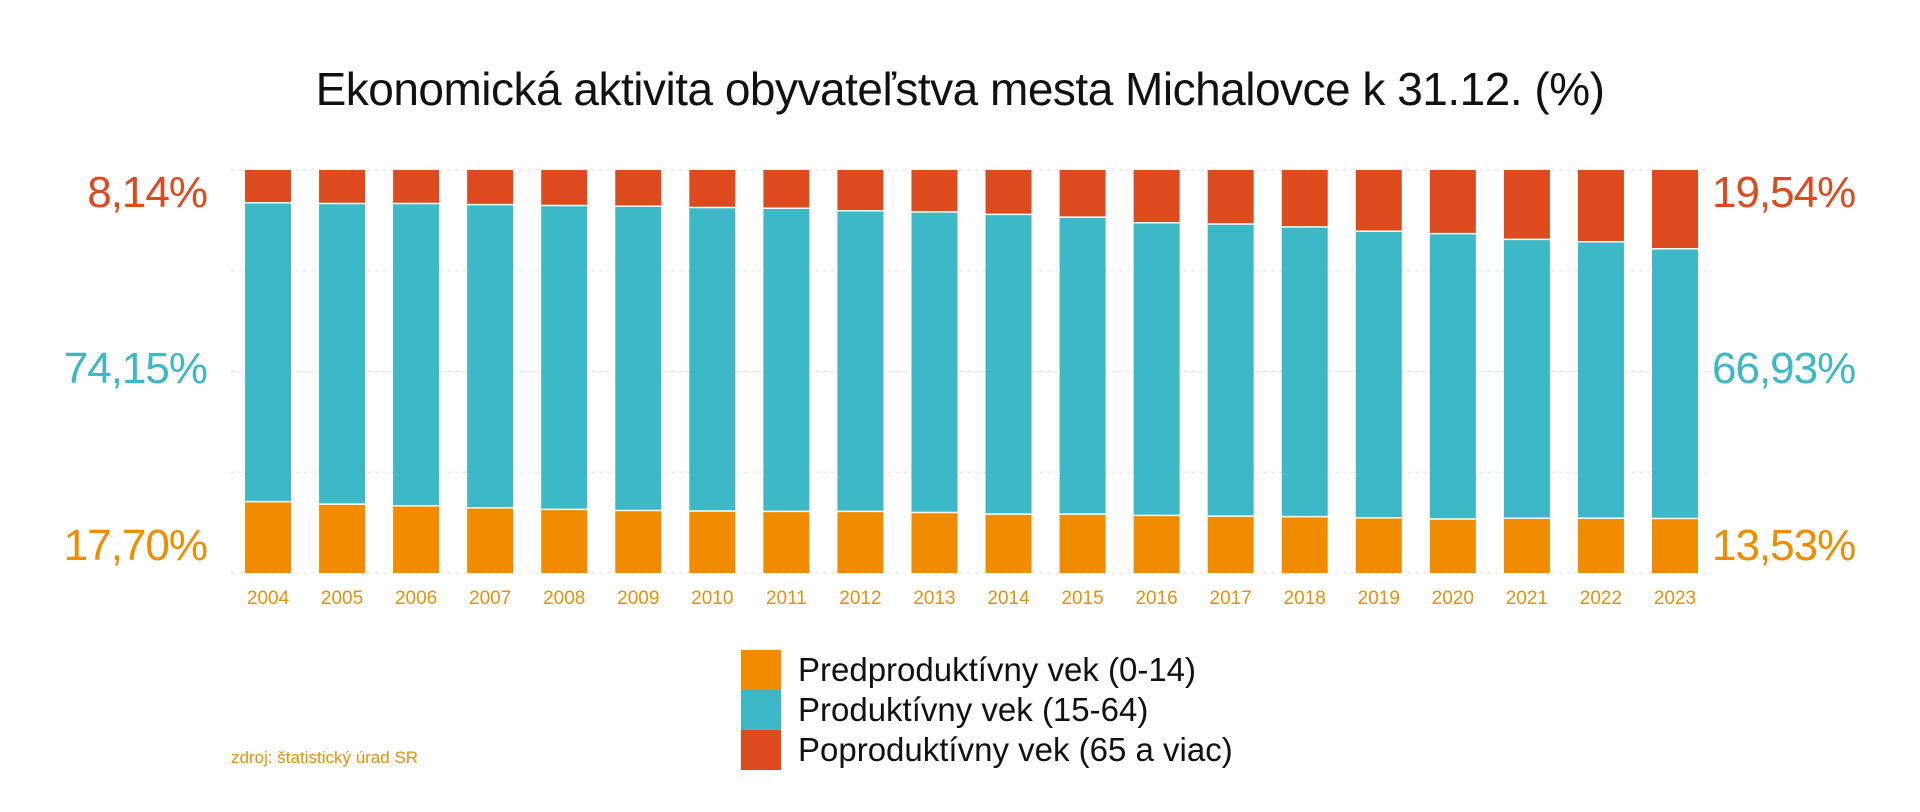 This screenshot has height=812, width=1920. What do you see at coordinates (564, 541) in the screenshot?
I see `bar-children-2008` at bounding box center [564, 541].